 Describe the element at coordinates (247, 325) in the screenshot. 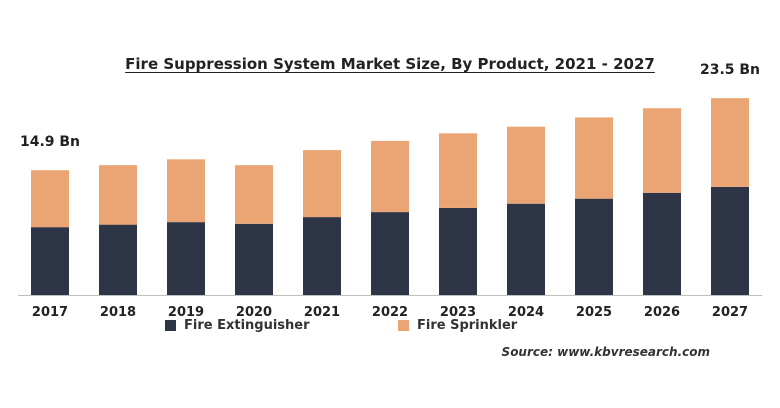

I see `legend-label-fire-extinguisher: Fire Extinguisher` at that location.